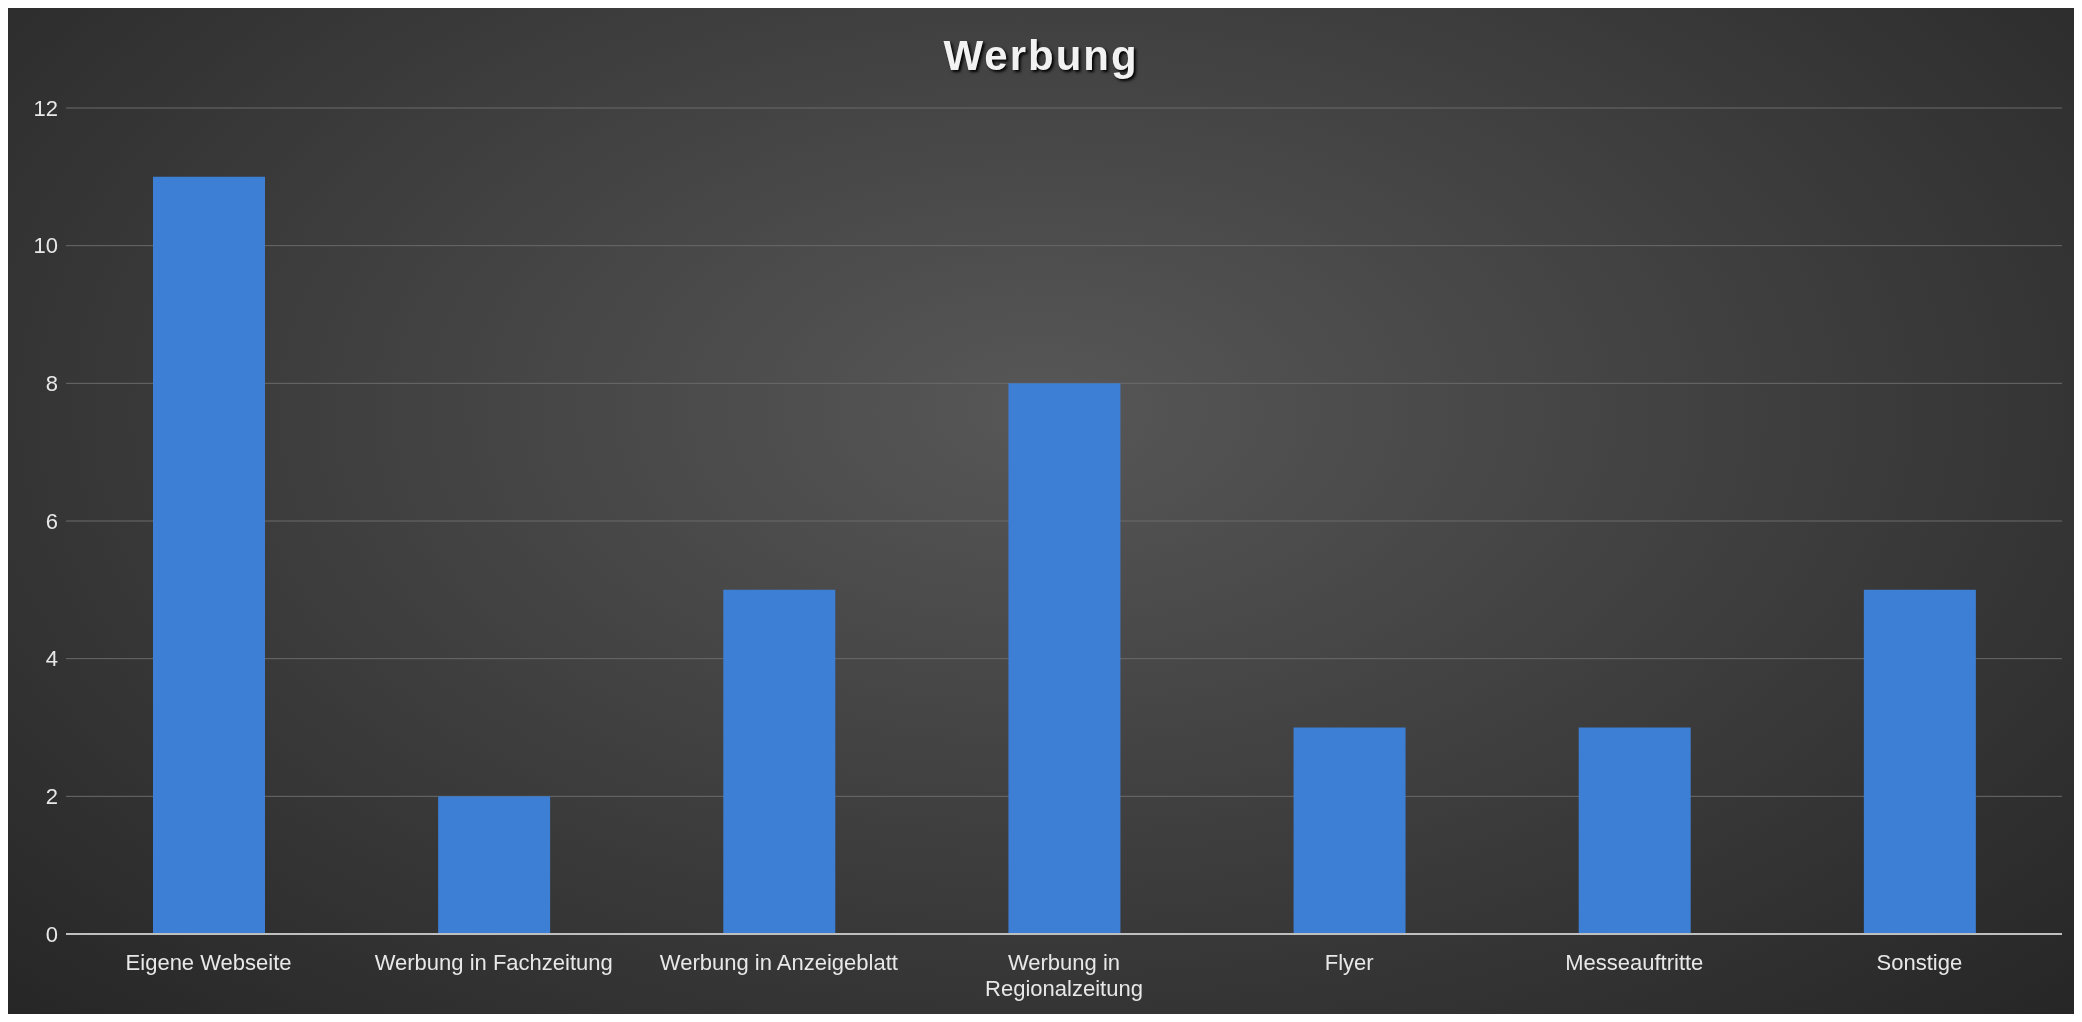 This screenshot has width=2082, height=1022. What do you see at coordinates (1064, 975) in the screenshot?
I see `x-tick-label: Werbung in Regionalzeitung` at bounding box center [1064, 975].